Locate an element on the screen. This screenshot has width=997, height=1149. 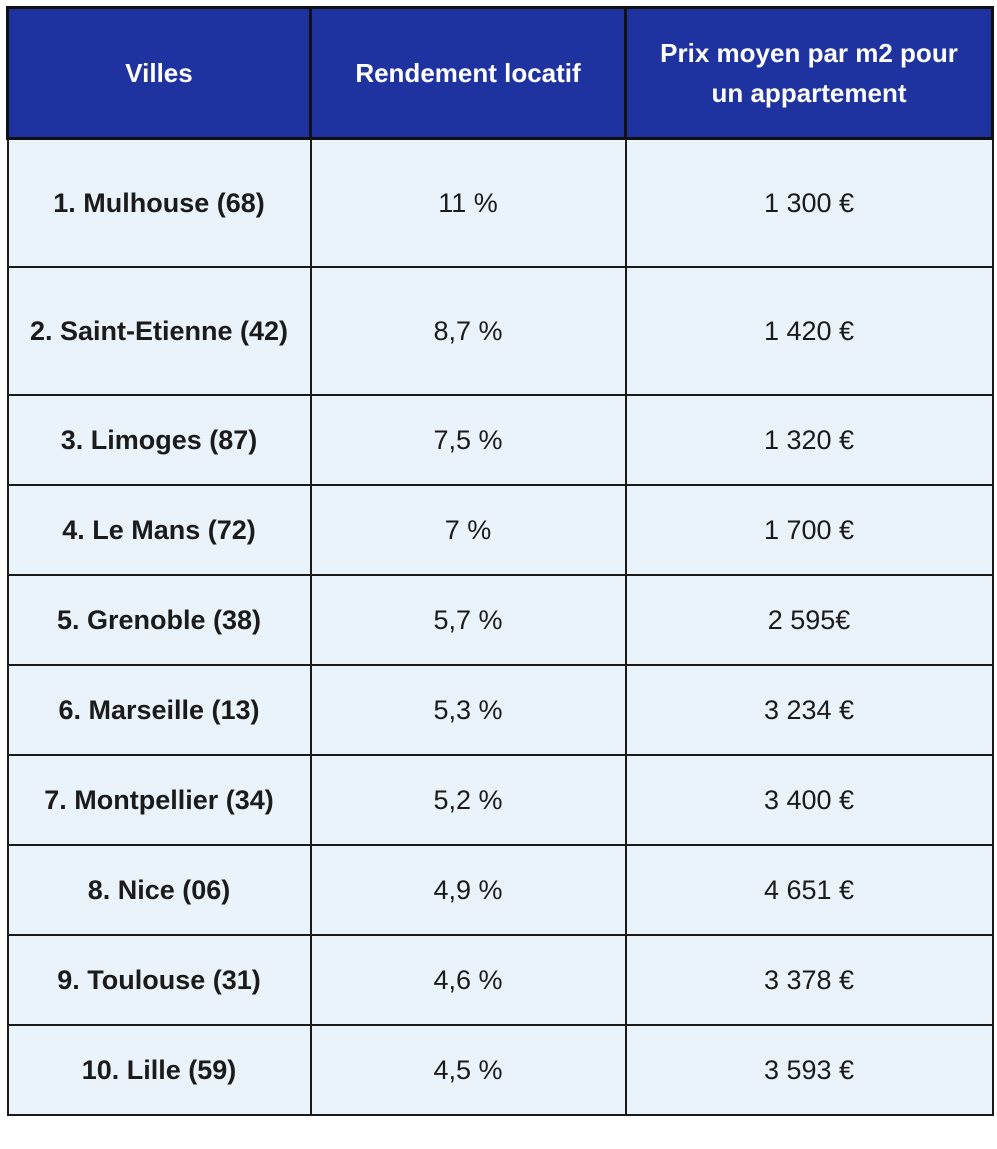
yield-cell: 11 % is located at coordinates (468, 202).